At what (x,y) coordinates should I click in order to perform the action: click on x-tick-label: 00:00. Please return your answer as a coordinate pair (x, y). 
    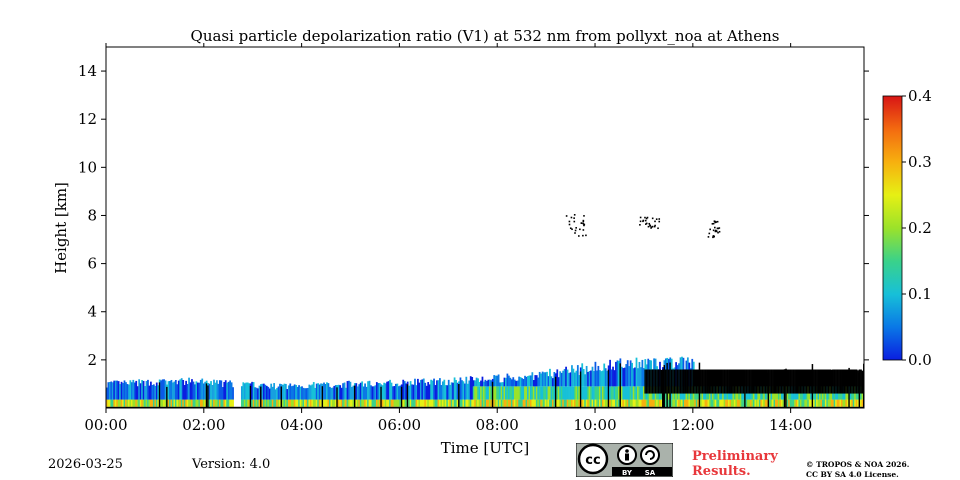
    Looking at the image, I should click on (105, 425).